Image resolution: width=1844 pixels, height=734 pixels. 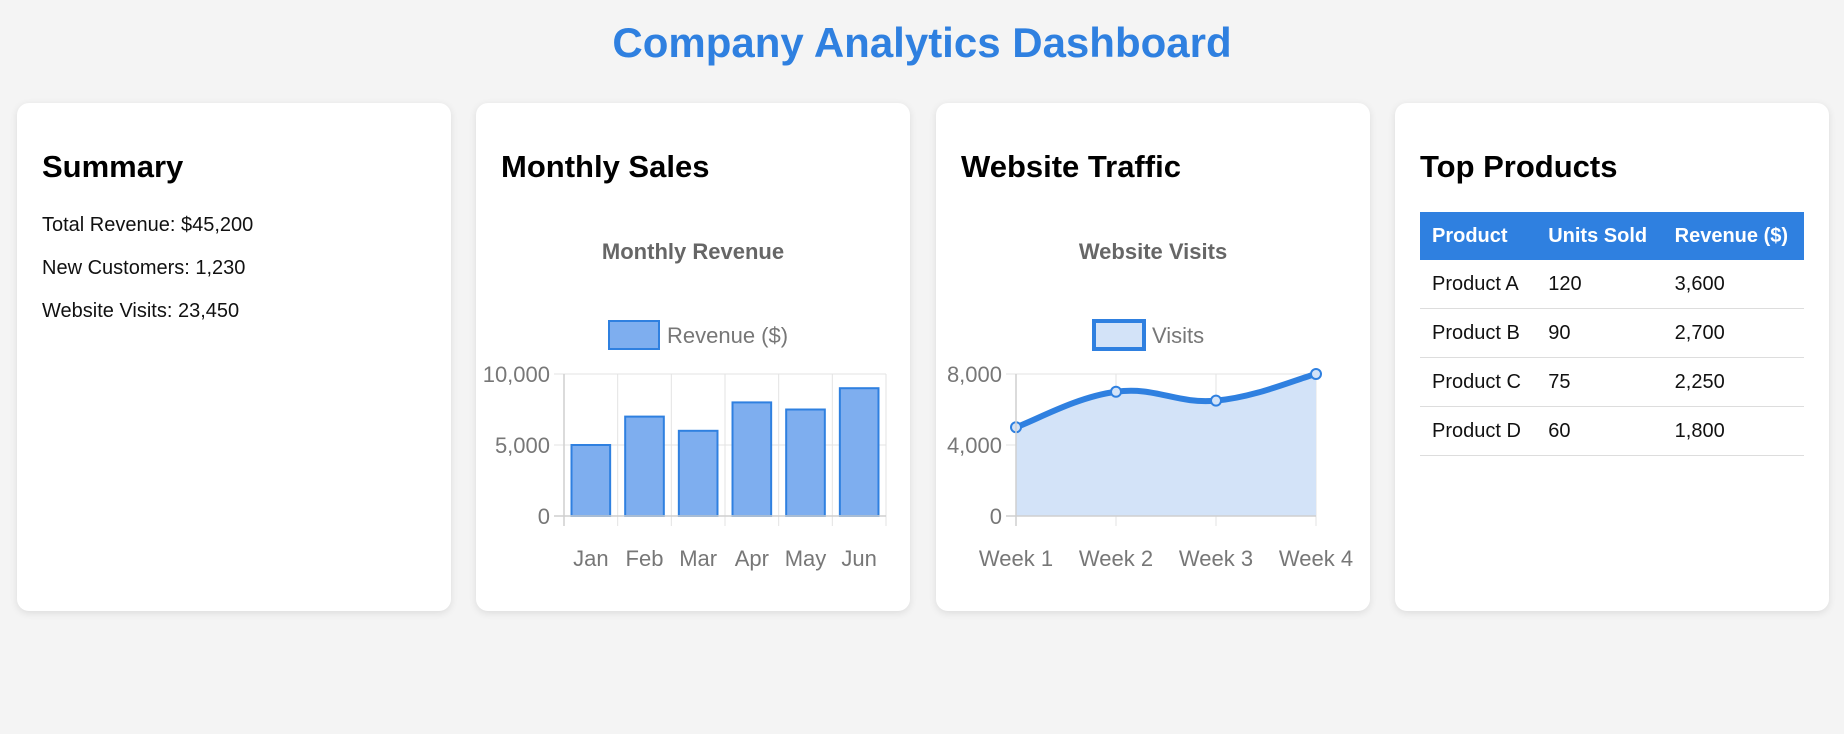 What do you see at coordinates (1519, 166) in the screenshot?
I see `top-products-heading: Top Products` at bounding box center [1519, 166].